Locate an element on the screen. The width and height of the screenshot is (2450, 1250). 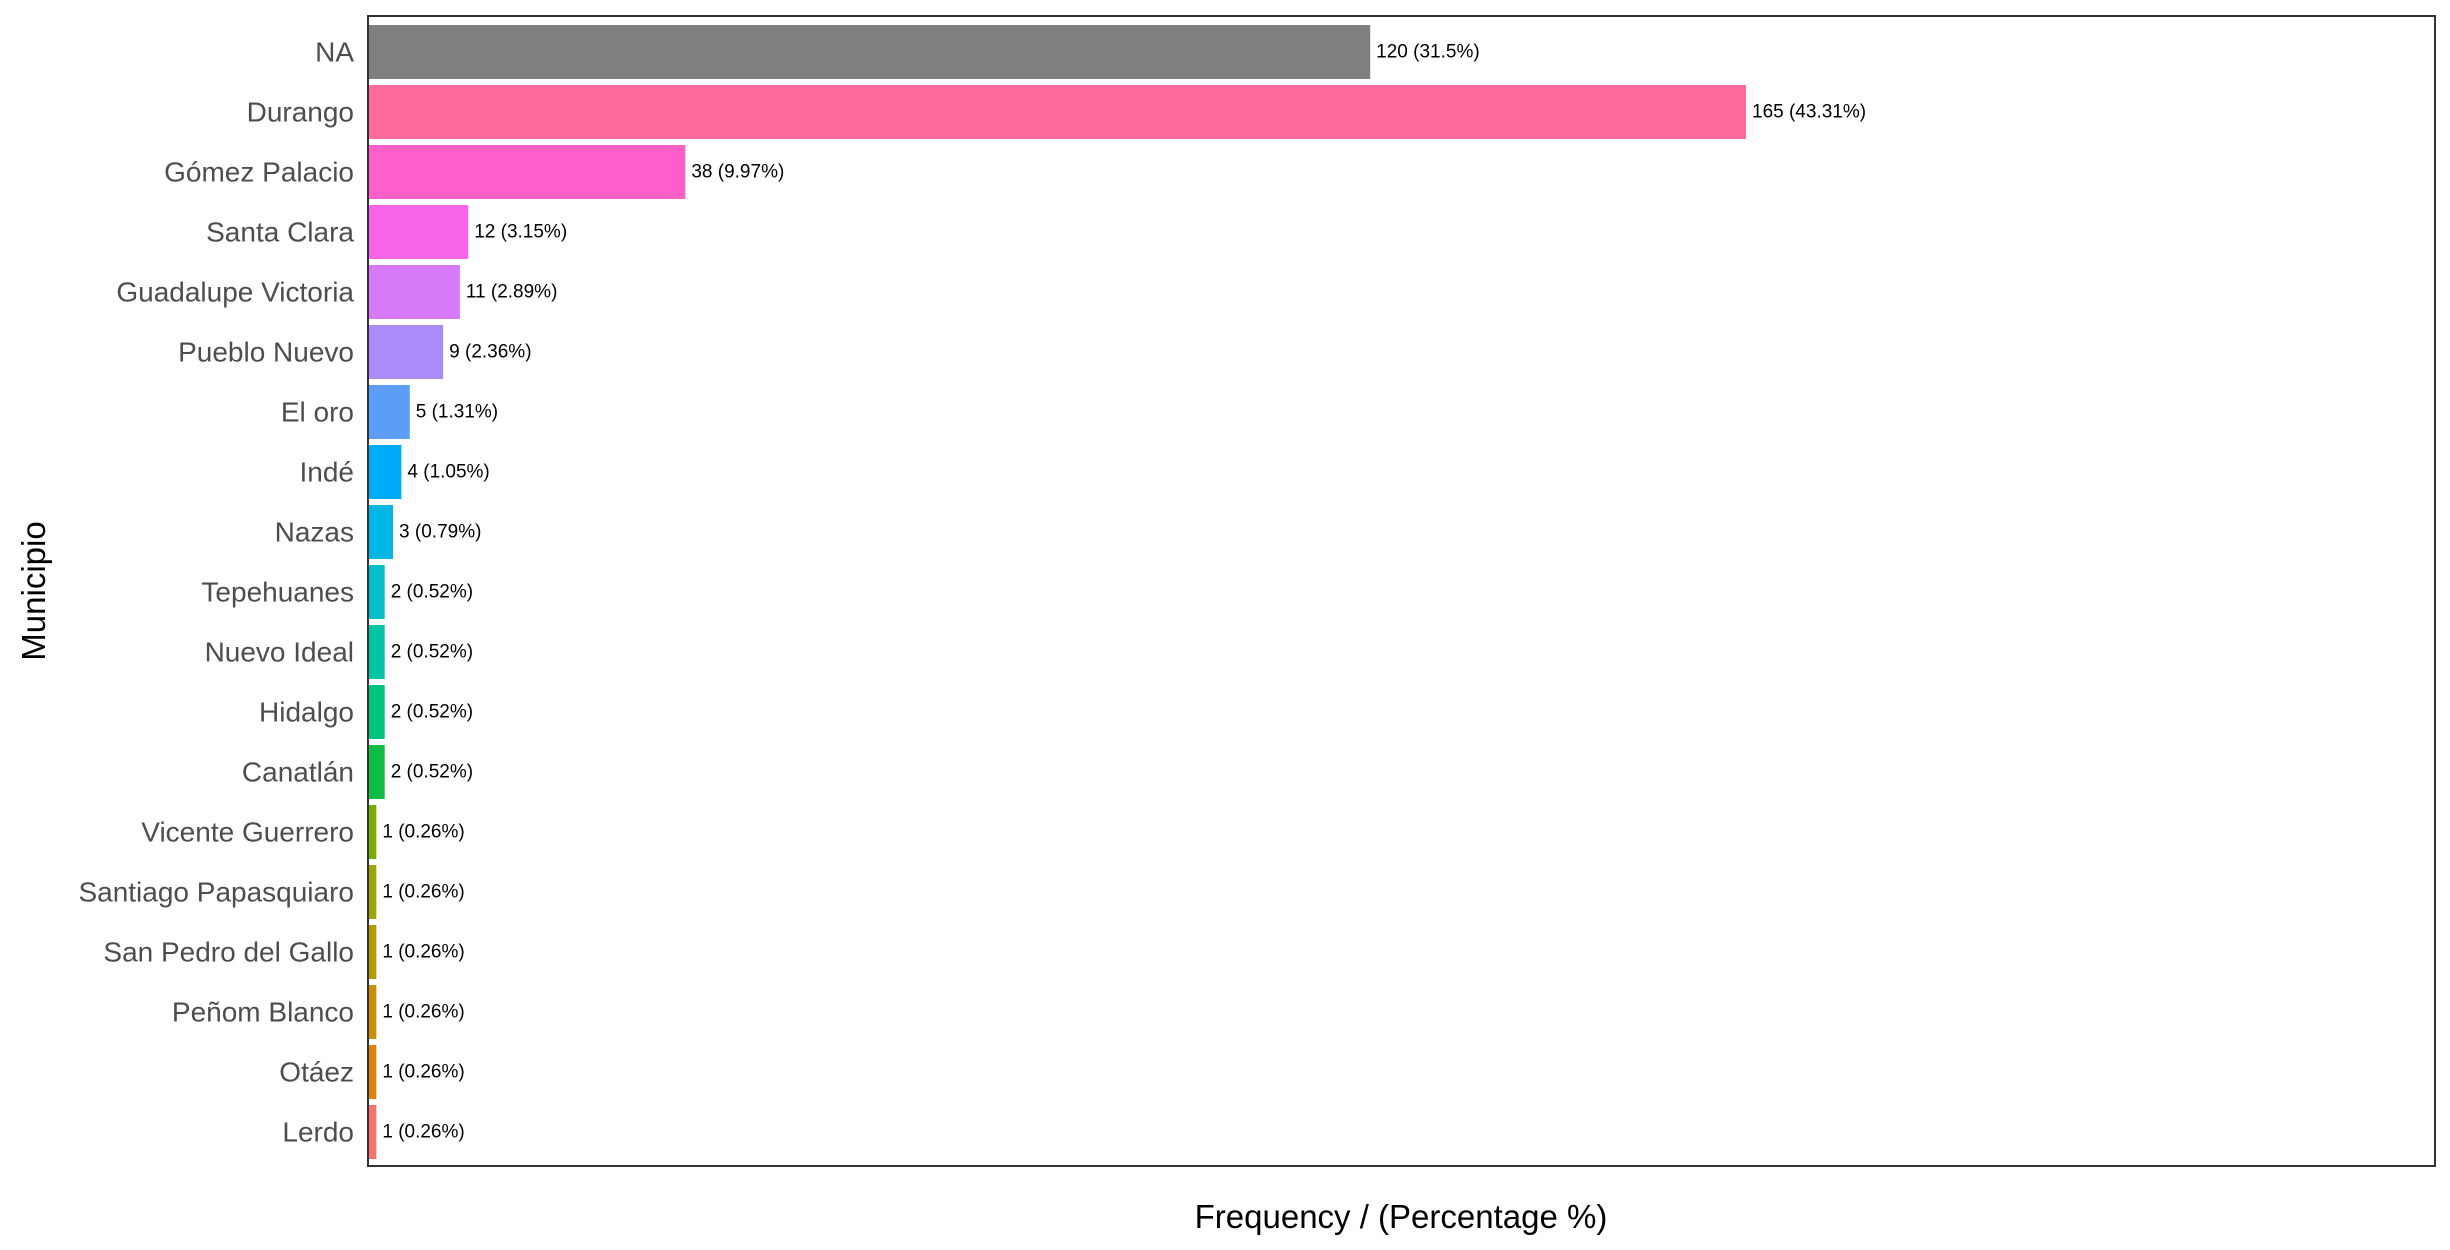
bar-data-label: 5 (1.31%) is located at coordinates (457, 412).